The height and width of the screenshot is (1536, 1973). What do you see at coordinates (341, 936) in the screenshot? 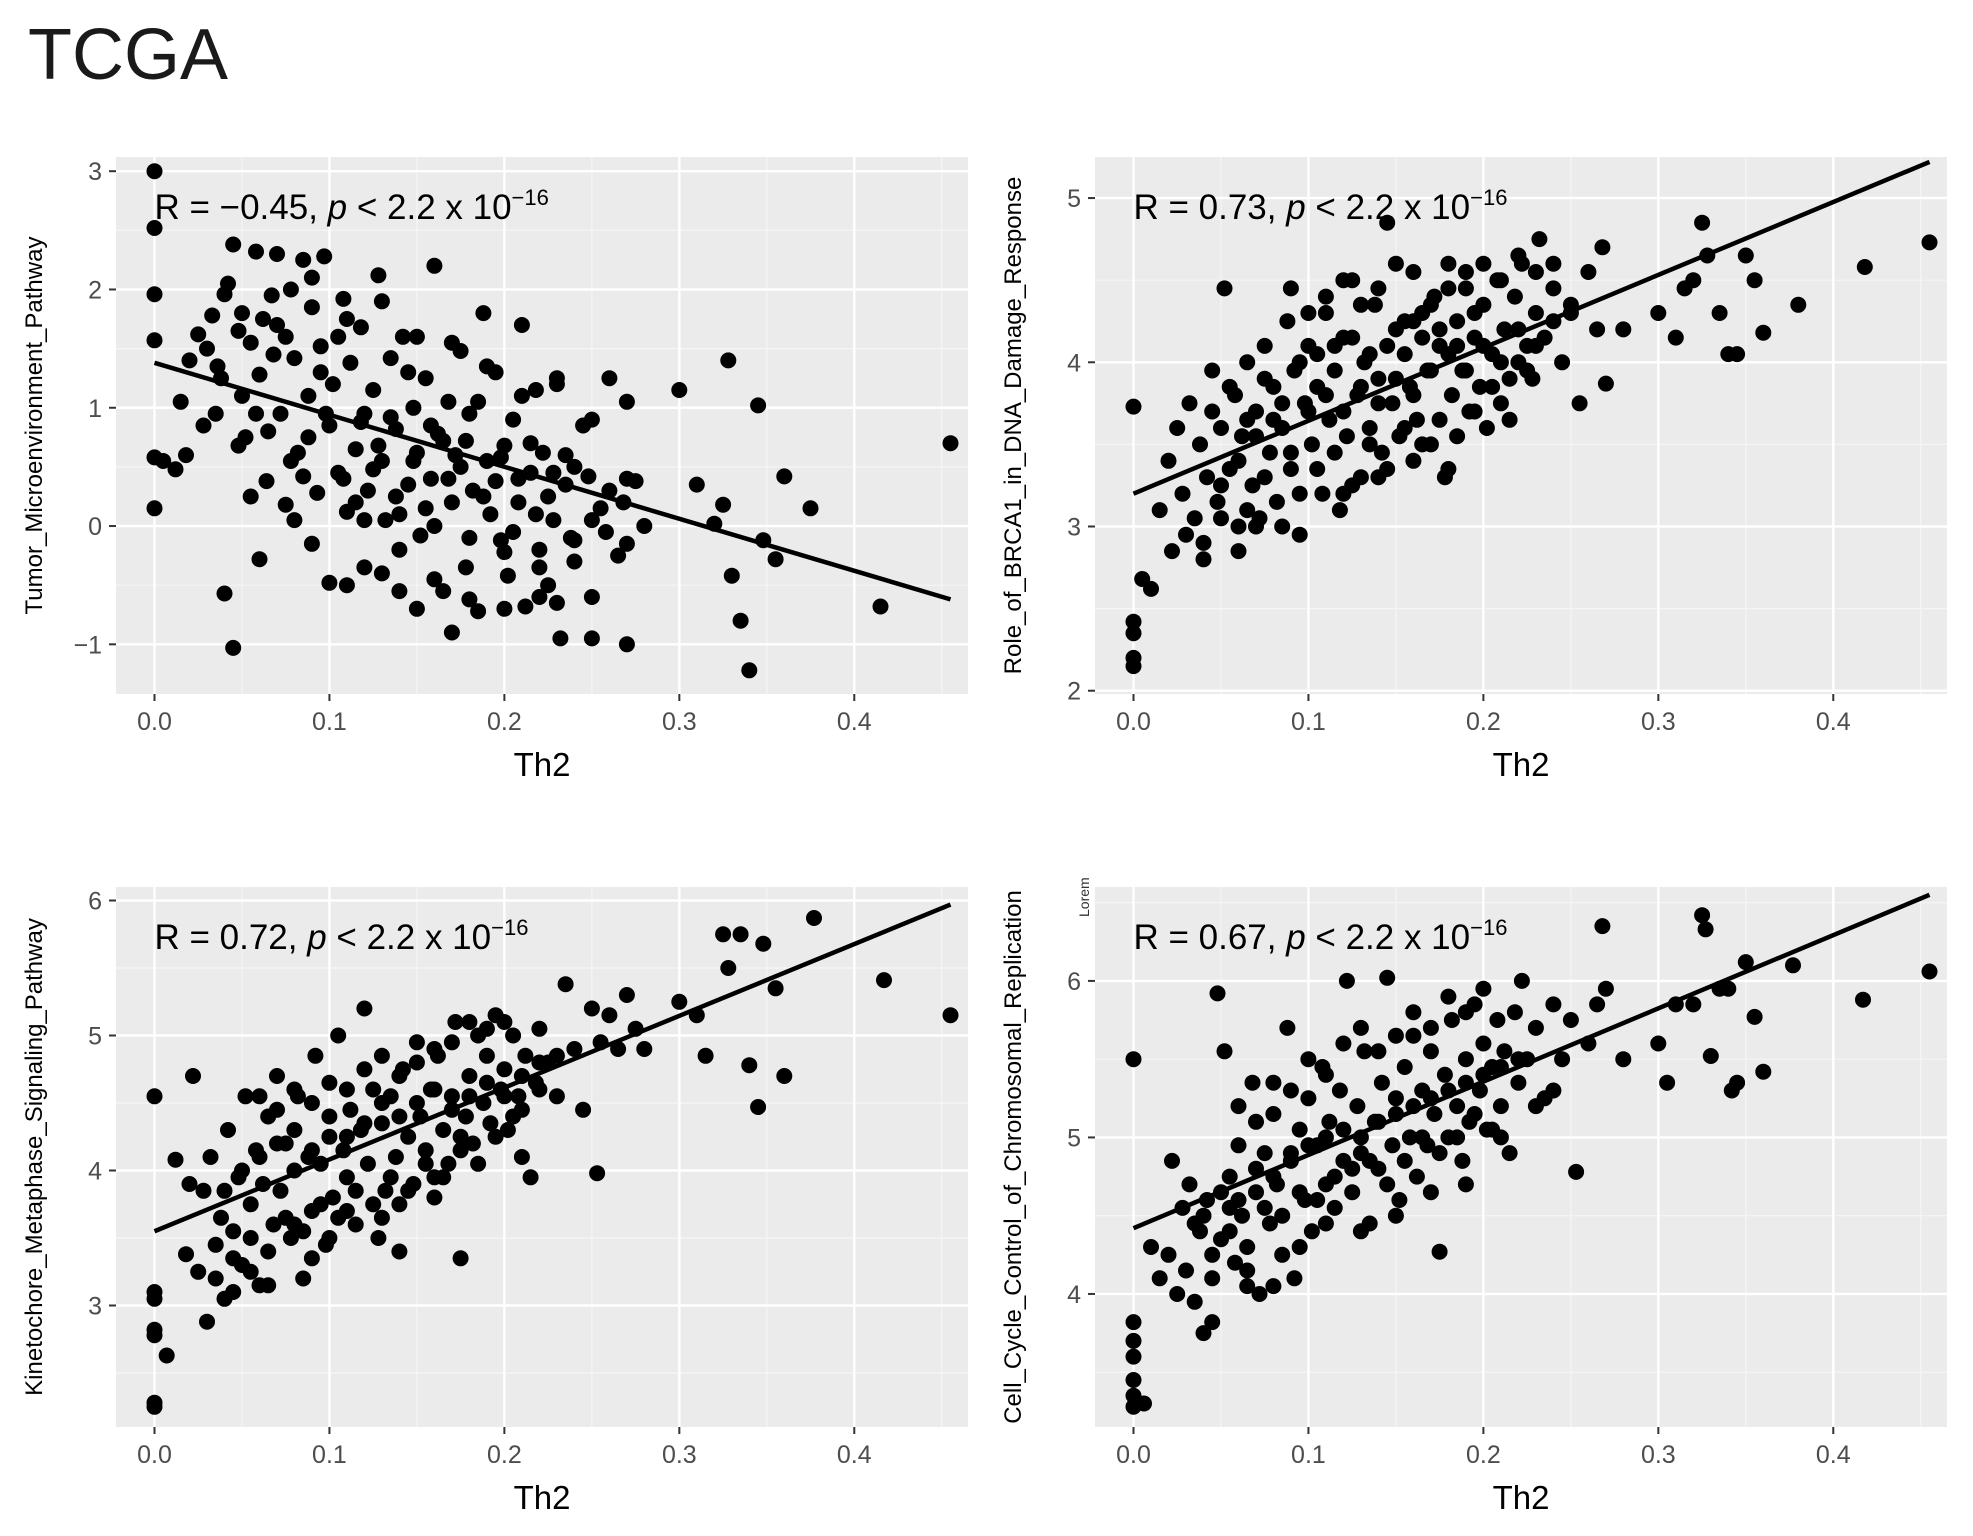
I see `correlation-annotation: R = 0.72, p < 2.2 x 10−16` at bounding box center [341, 936].